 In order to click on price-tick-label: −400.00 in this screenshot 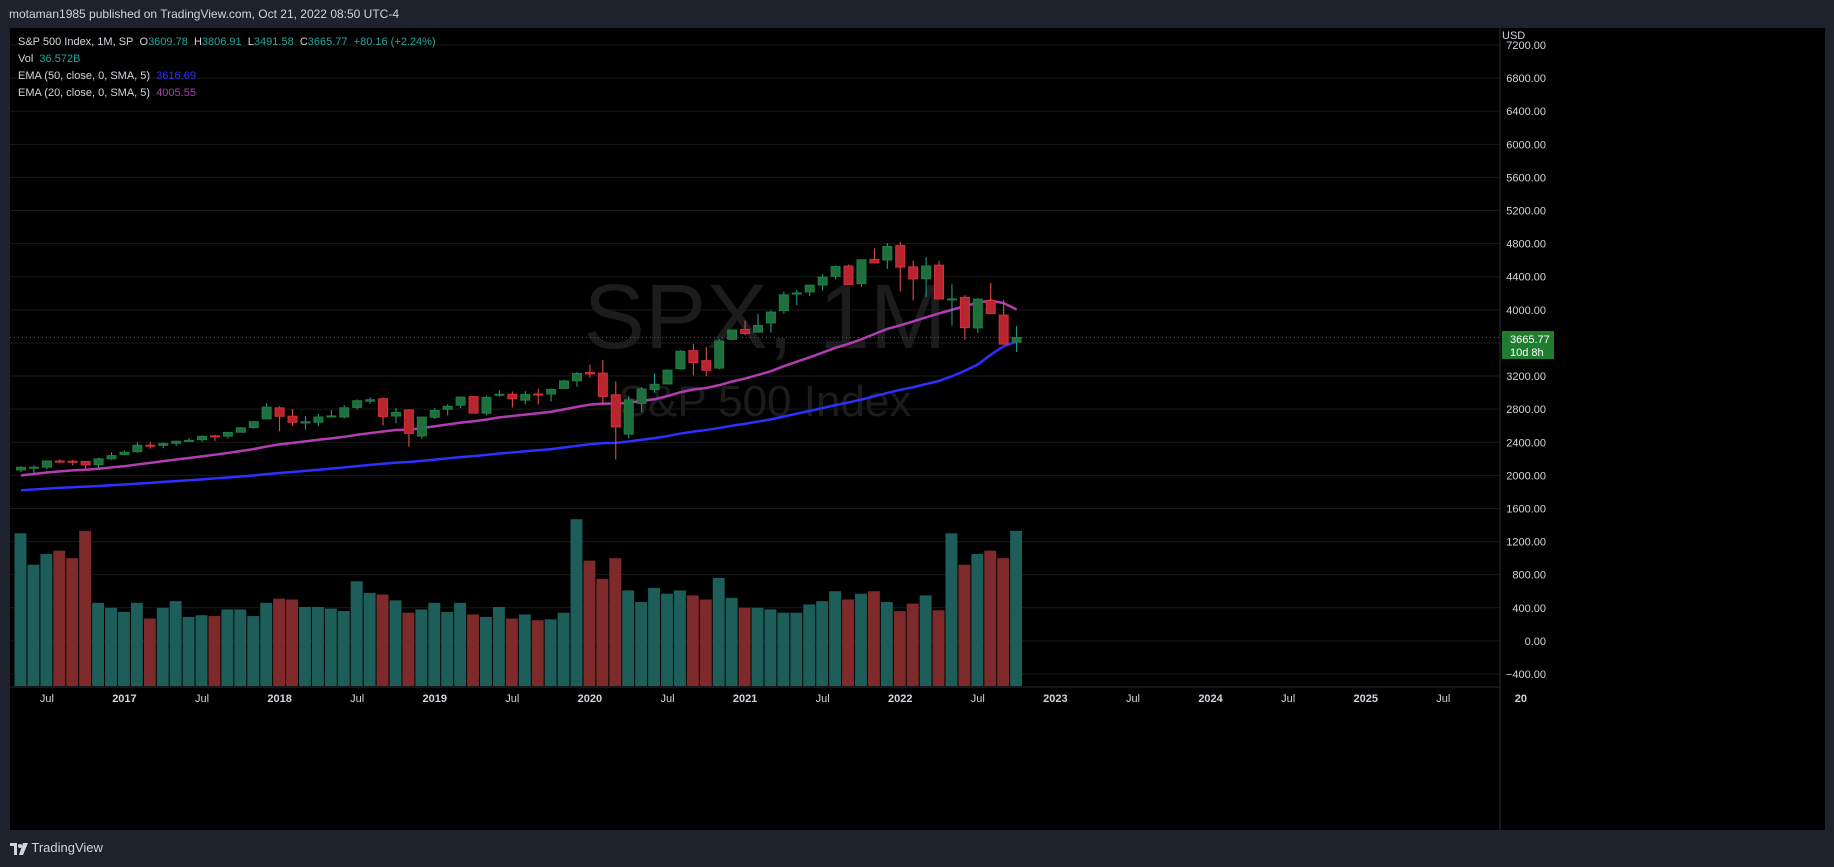, I will do `click(1526, 675)`.